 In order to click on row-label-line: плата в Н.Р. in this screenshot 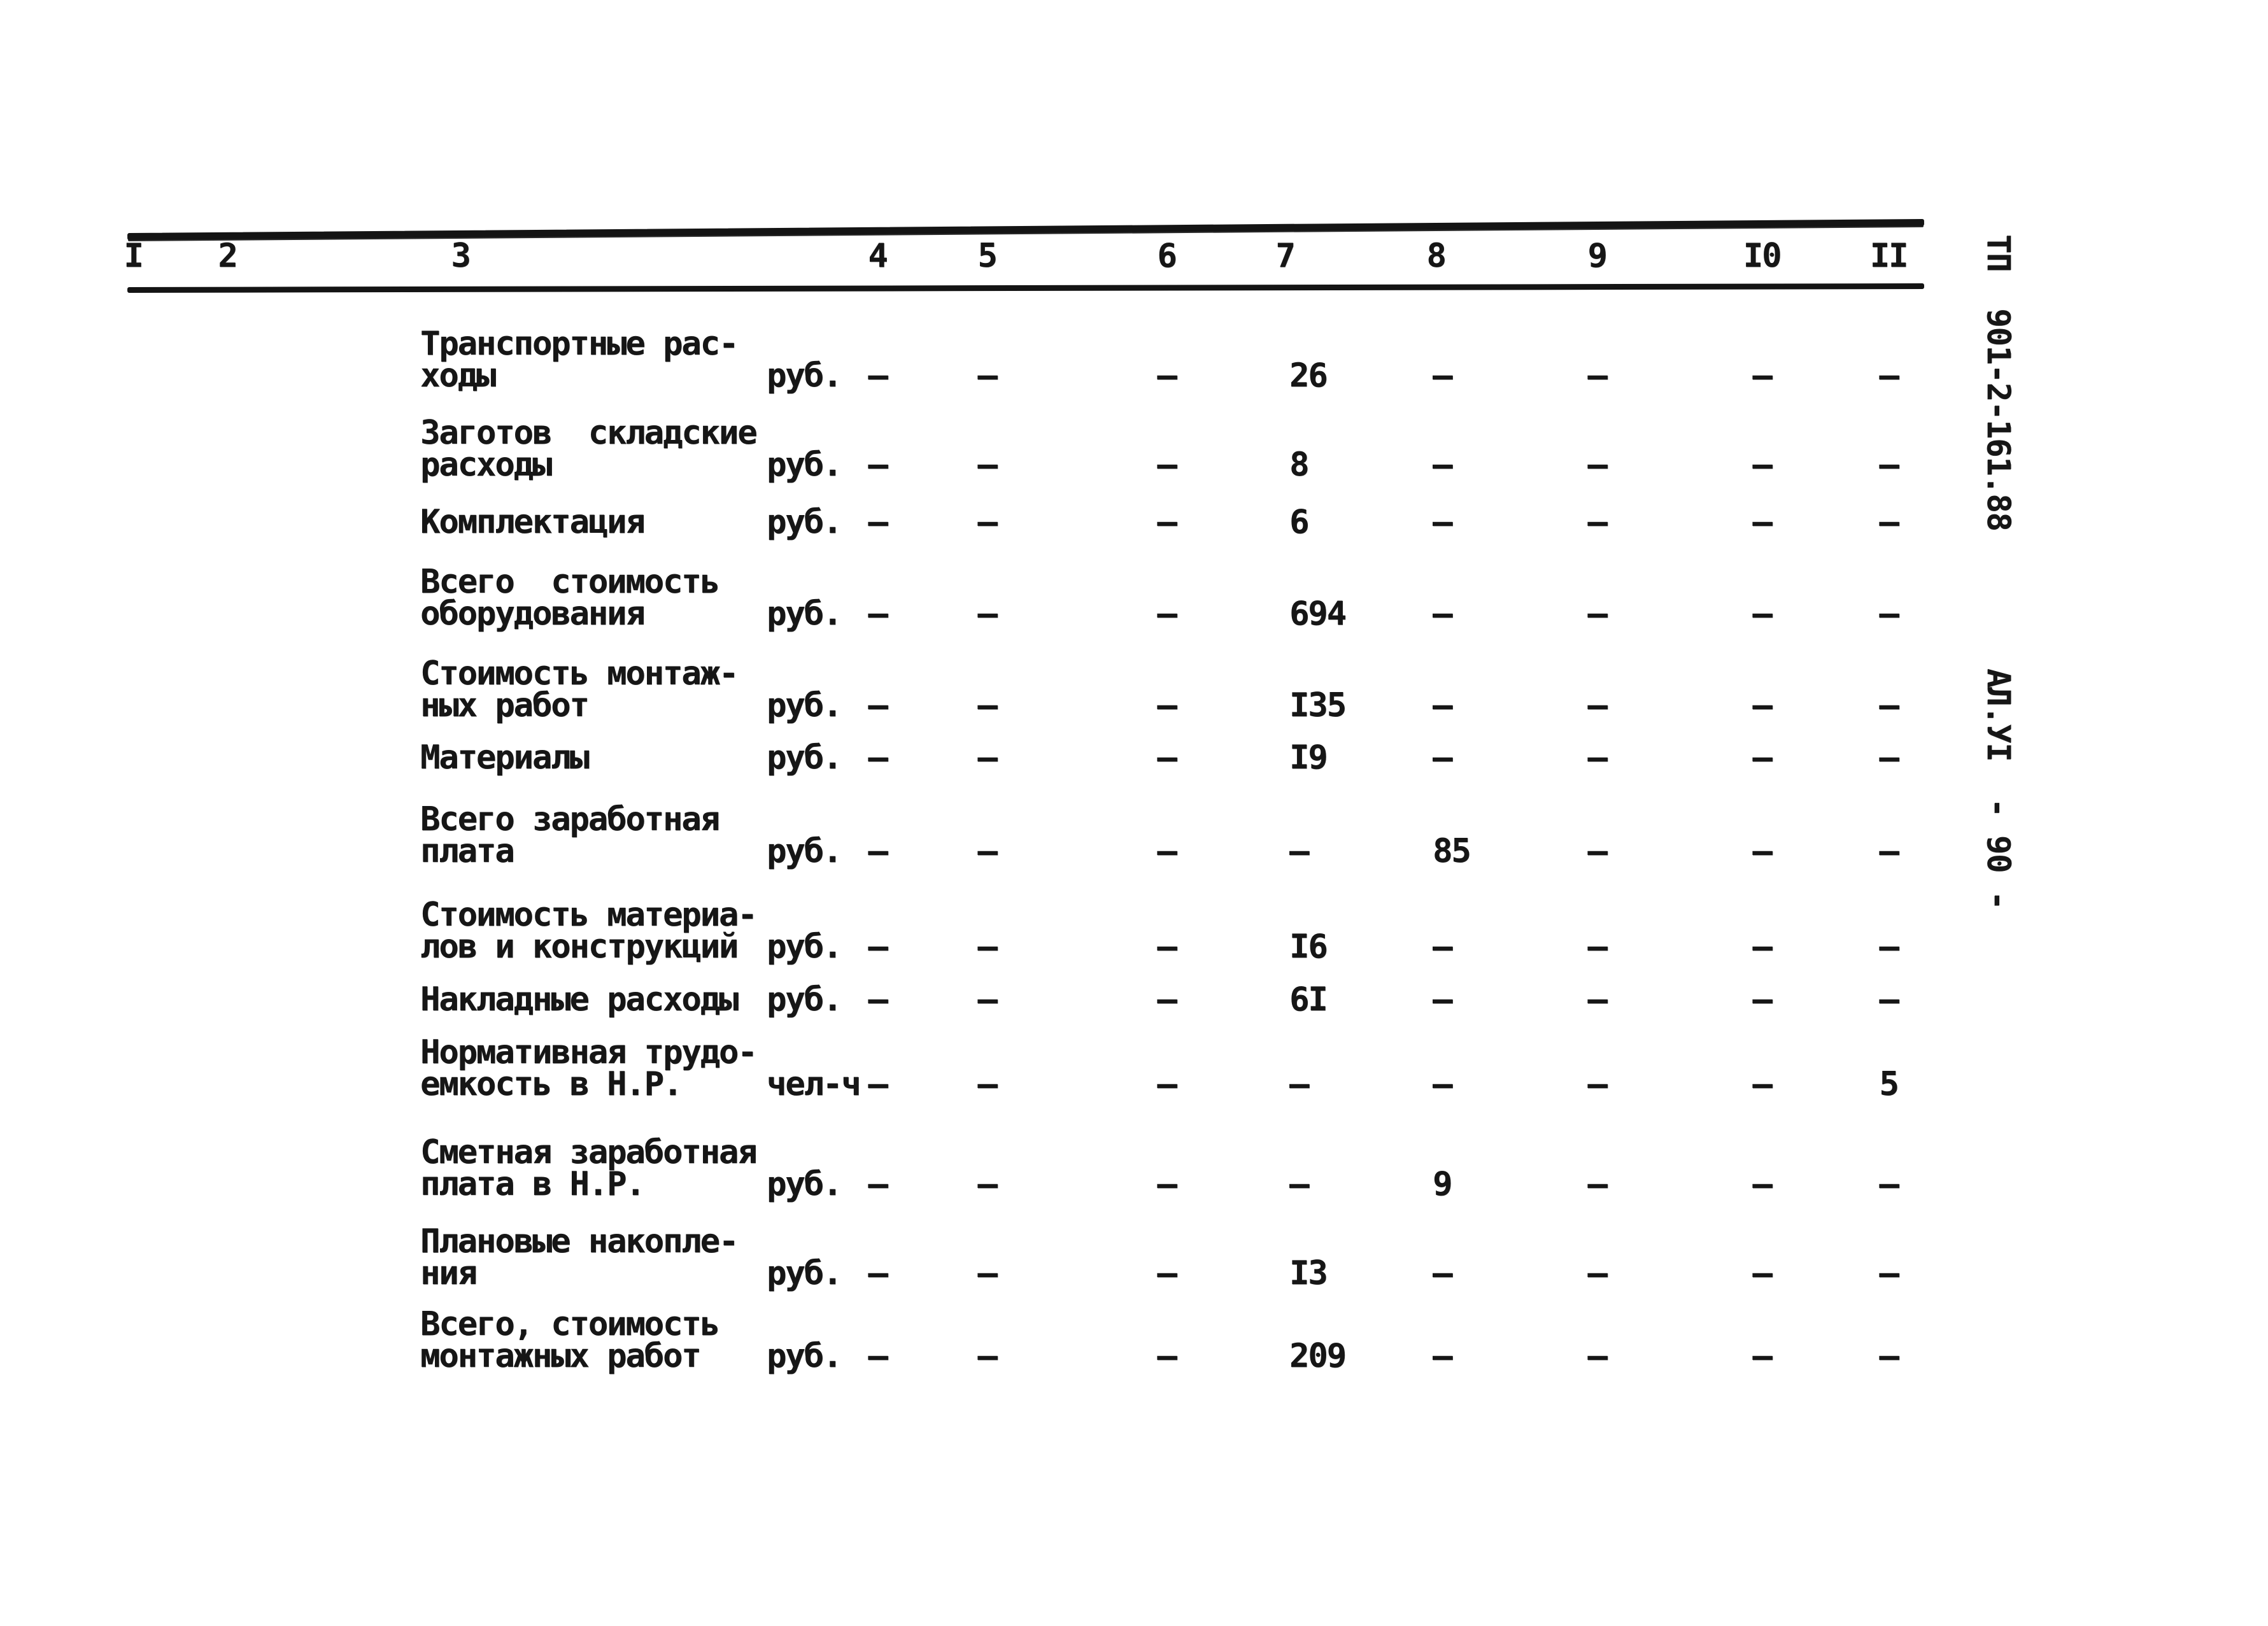, I will do `click(533, 1184)`.